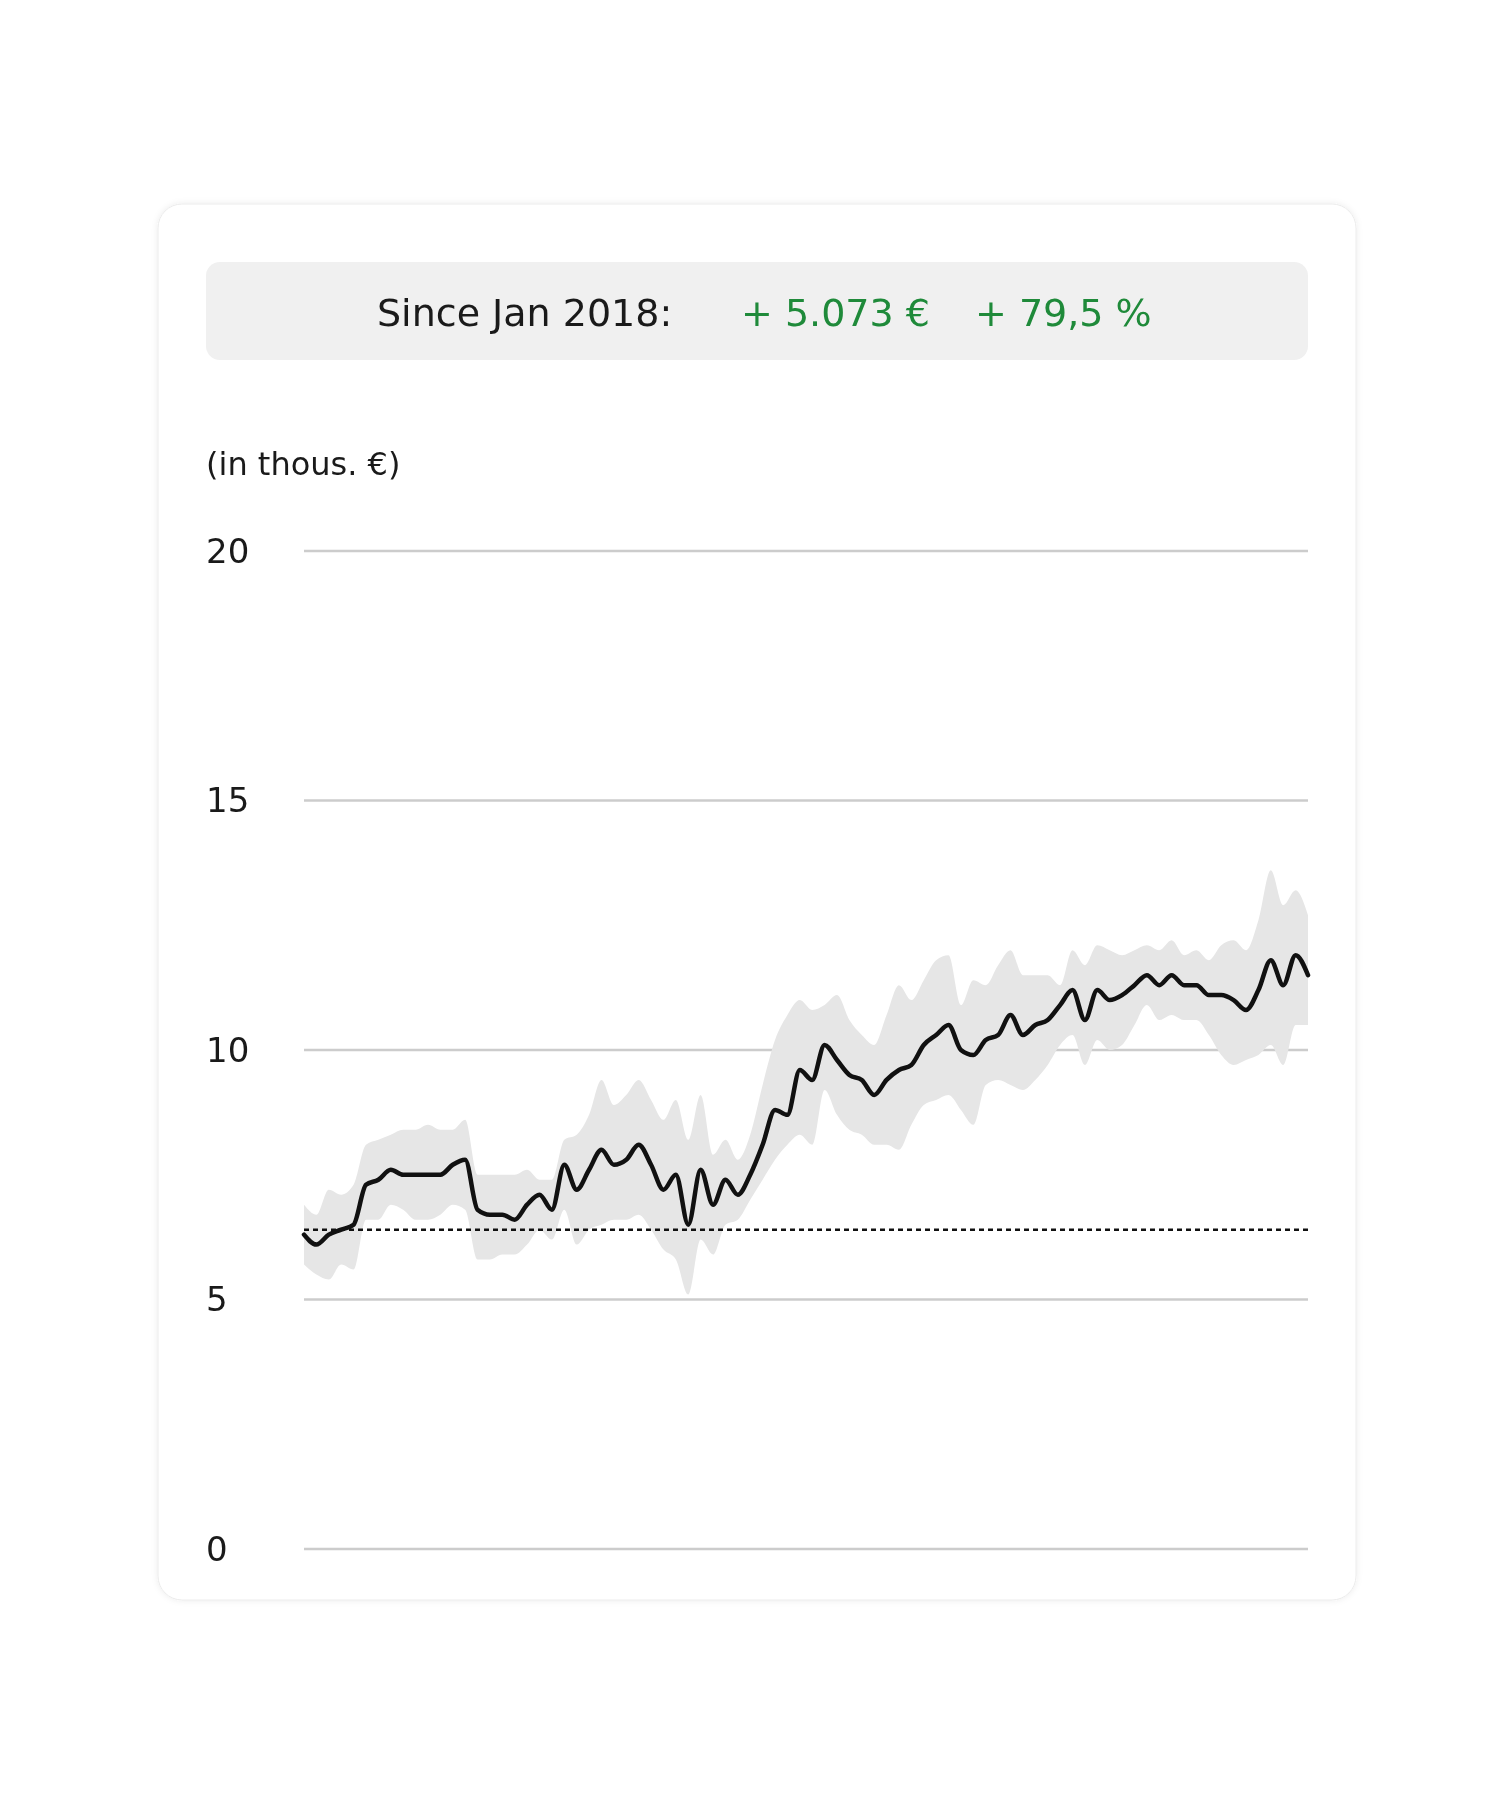 The height and width of the screenshot is (1803, 1500). I want to click on chart-title: Since Jan 2018:, so click(525, 313).